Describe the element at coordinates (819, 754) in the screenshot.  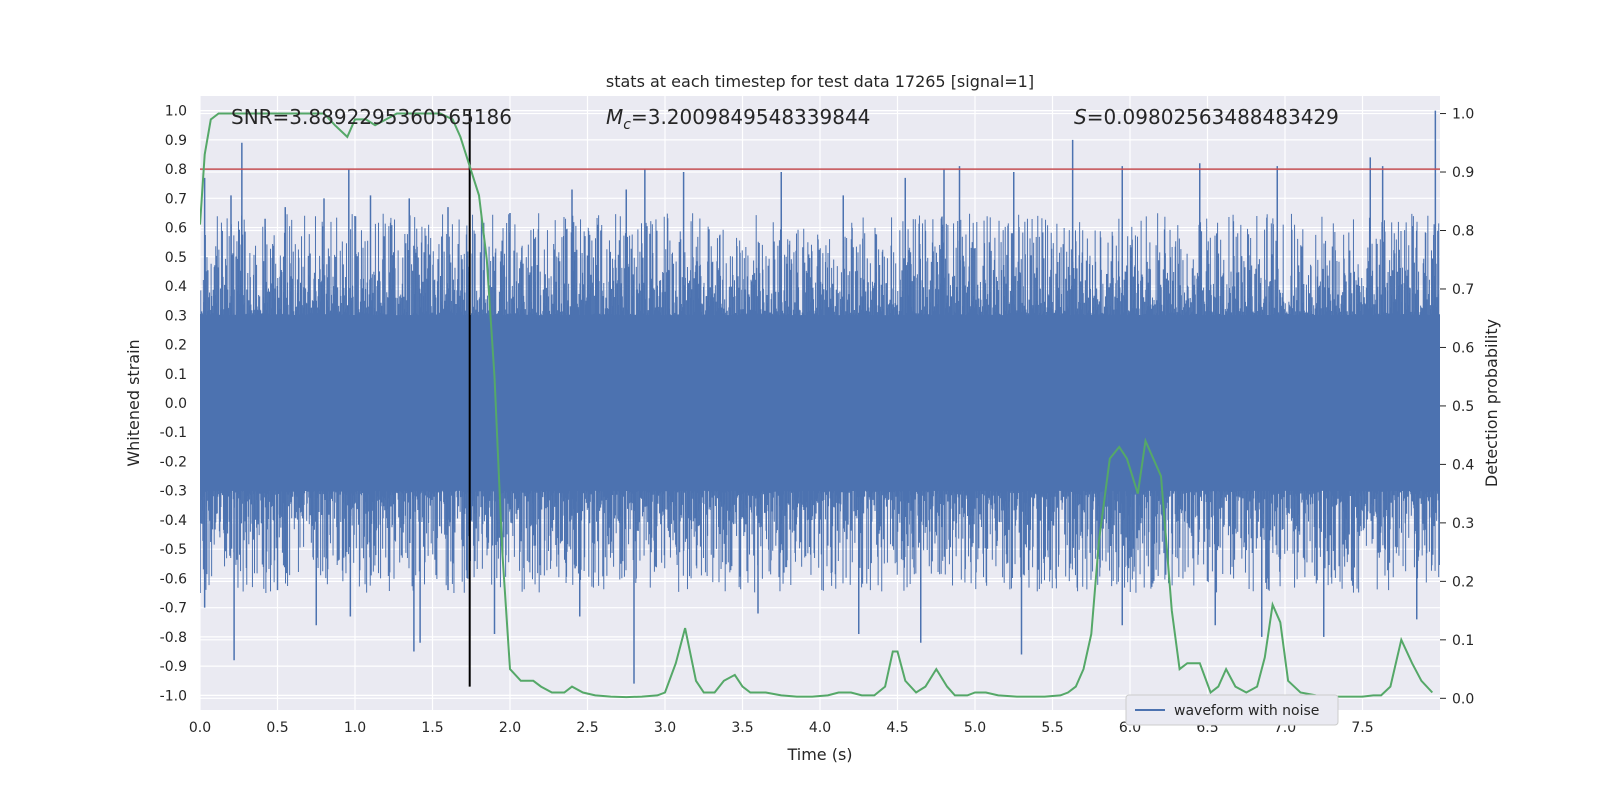
I see `x-axis-label: Time (s)` at that location.